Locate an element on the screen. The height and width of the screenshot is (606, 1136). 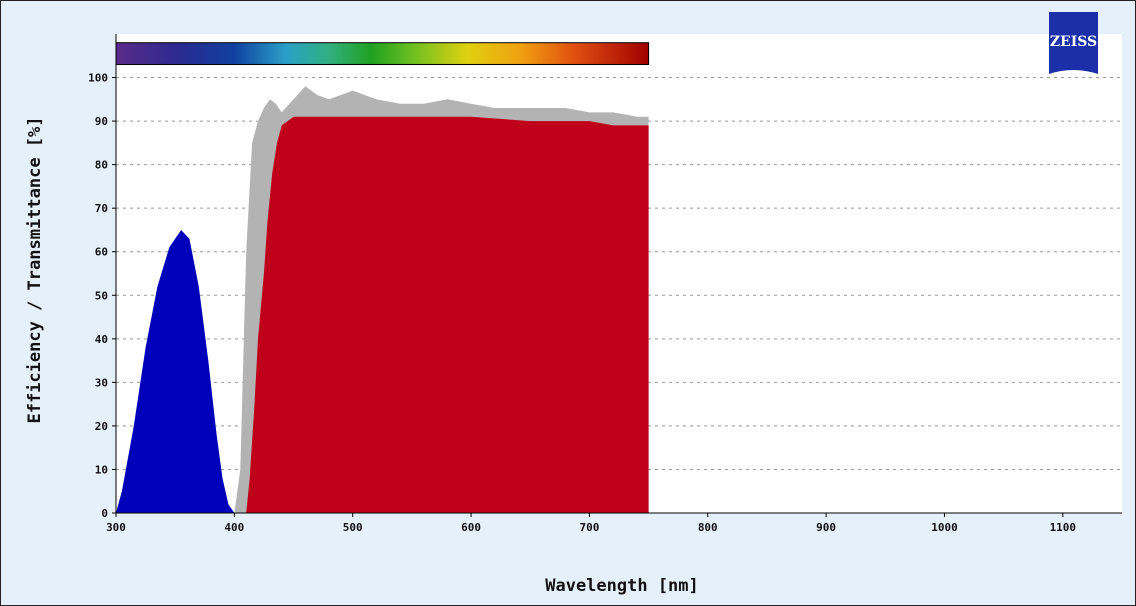
zeiss-logo: ZEISS is located at coordinates (1073, 43).